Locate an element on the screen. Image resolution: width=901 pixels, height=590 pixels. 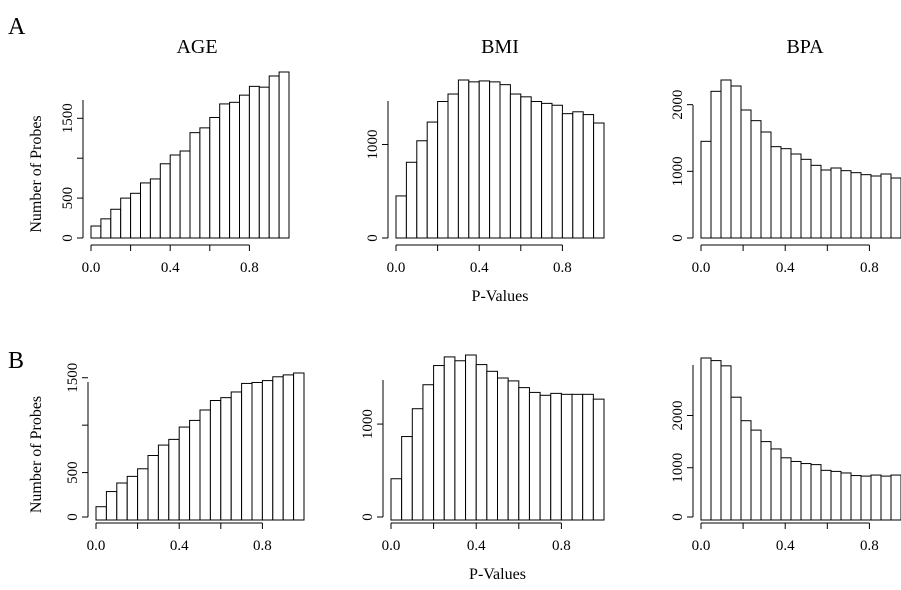
y-tick-label: 1500 is located at coordinates (73, 378).